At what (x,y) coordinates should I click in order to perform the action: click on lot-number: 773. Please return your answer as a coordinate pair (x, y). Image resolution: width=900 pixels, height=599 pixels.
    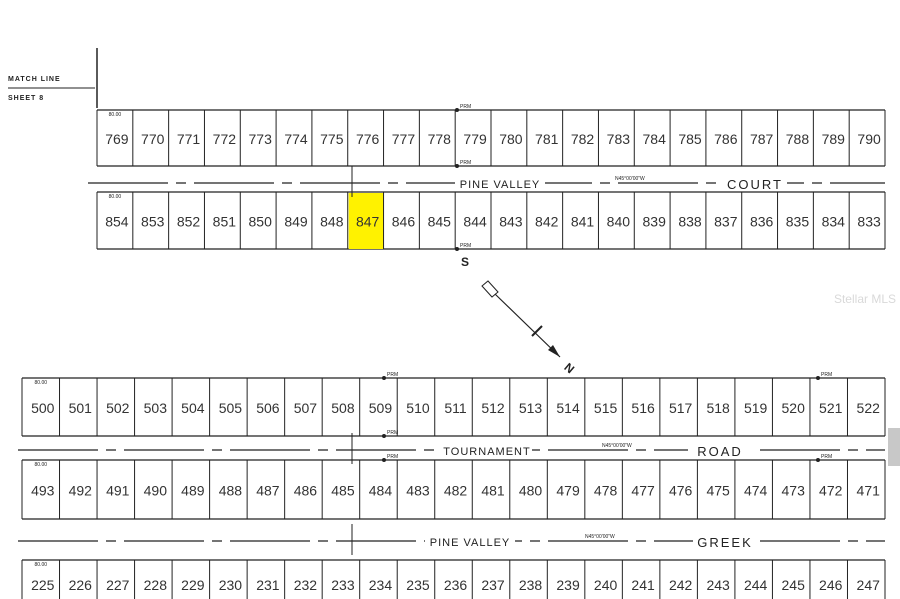
    Looking at the image, I should click on (261, 139).